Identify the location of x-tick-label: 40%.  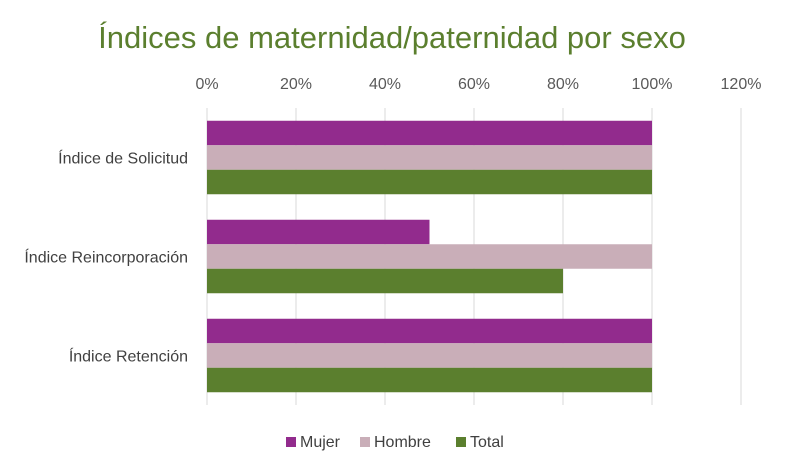
(385, 84).